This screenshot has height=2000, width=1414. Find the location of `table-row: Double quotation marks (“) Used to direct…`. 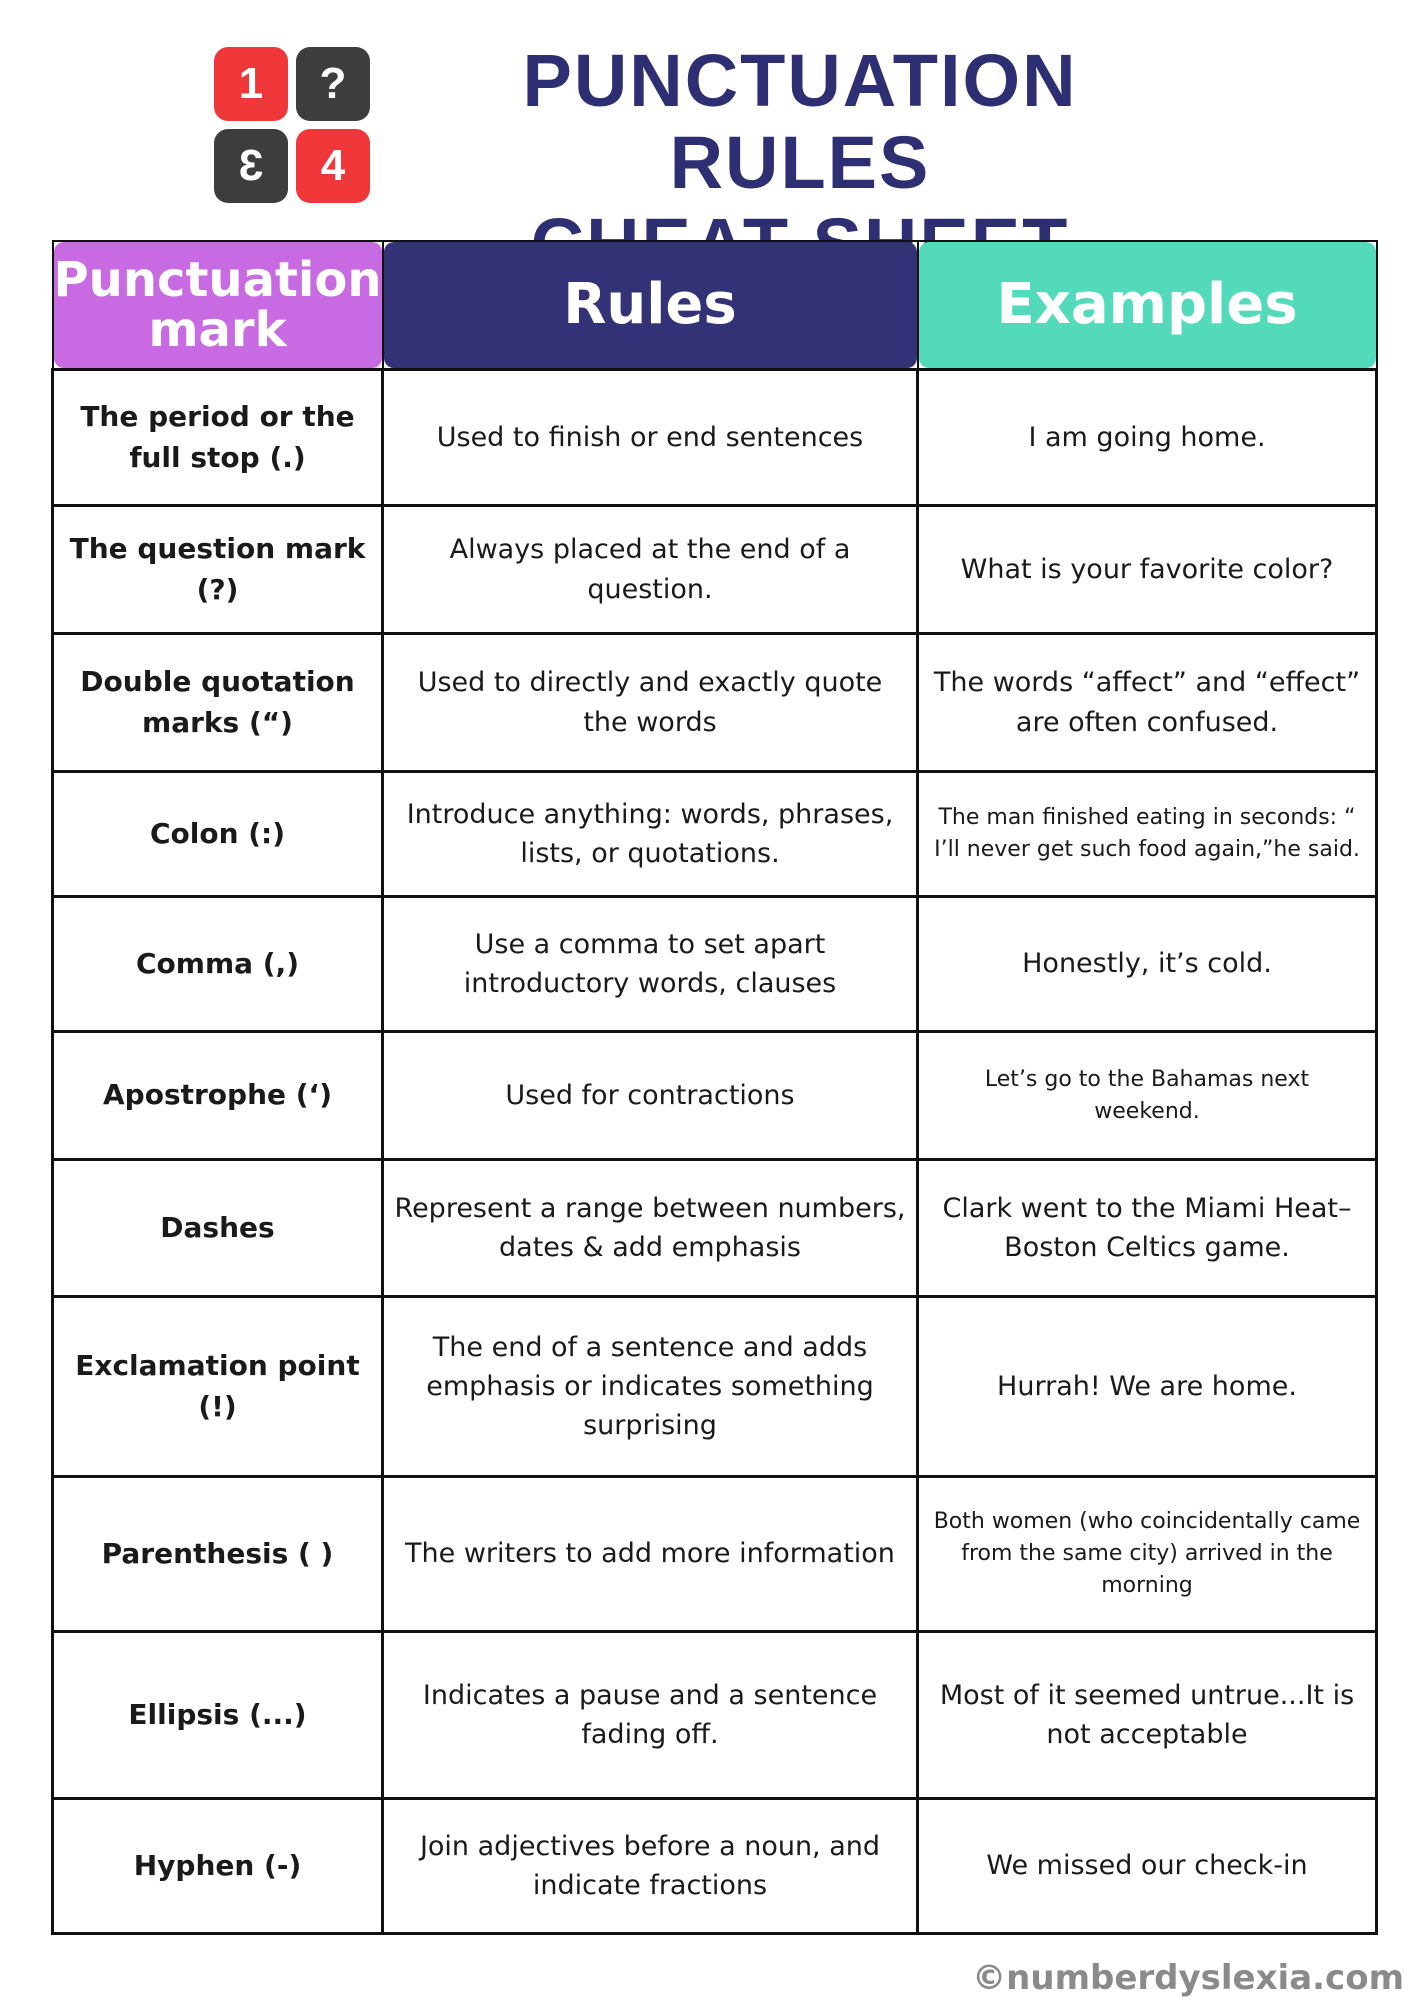

table-row: Double quotation marks (“) Used to direct… is located at coordinates (714, 702).